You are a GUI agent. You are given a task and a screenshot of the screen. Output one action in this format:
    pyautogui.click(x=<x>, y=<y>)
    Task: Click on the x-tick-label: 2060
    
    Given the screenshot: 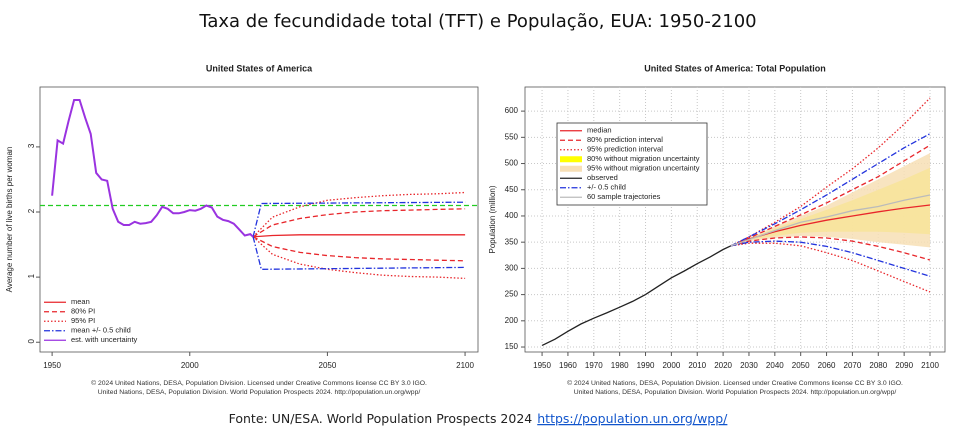 What is the action you would take?
    pyautogui.click(x=827, y=365)
    